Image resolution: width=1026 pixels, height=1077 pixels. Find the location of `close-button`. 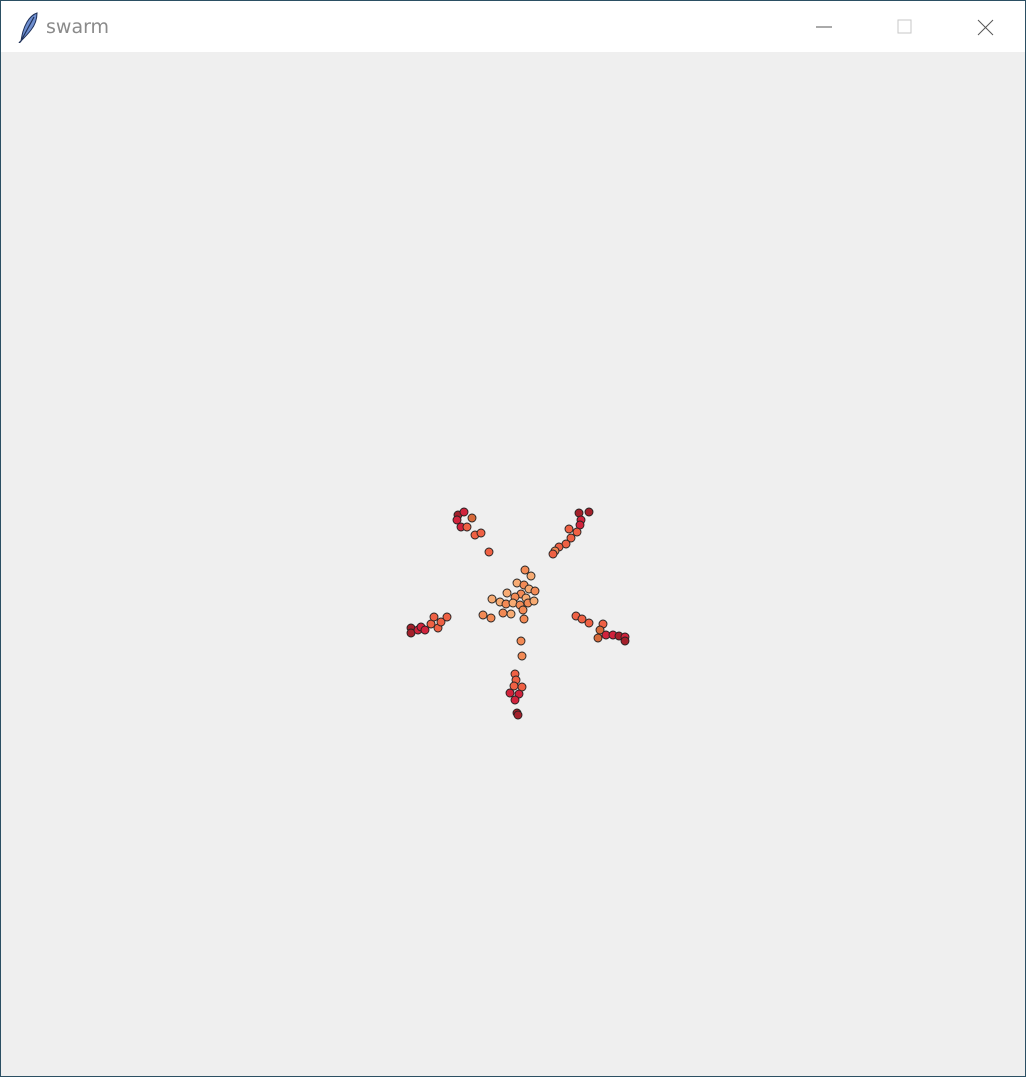

close-button is located at coordinates (985, 26).